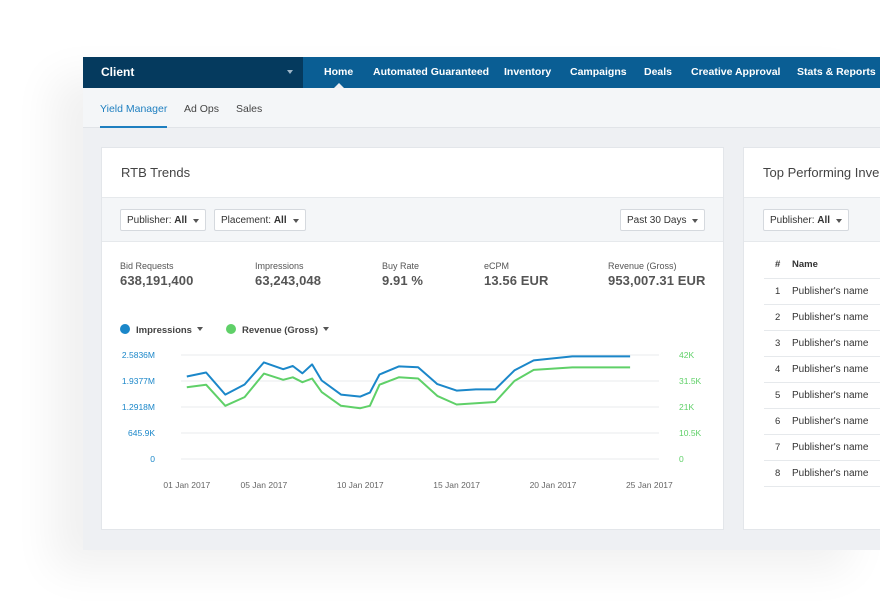 This screenshot has height=607, width=880. What do you see at coordinates (456, 485) in the screenshot?
I see `x-tick-label: 15 Jan 2017` at bounding box center [456, 485].